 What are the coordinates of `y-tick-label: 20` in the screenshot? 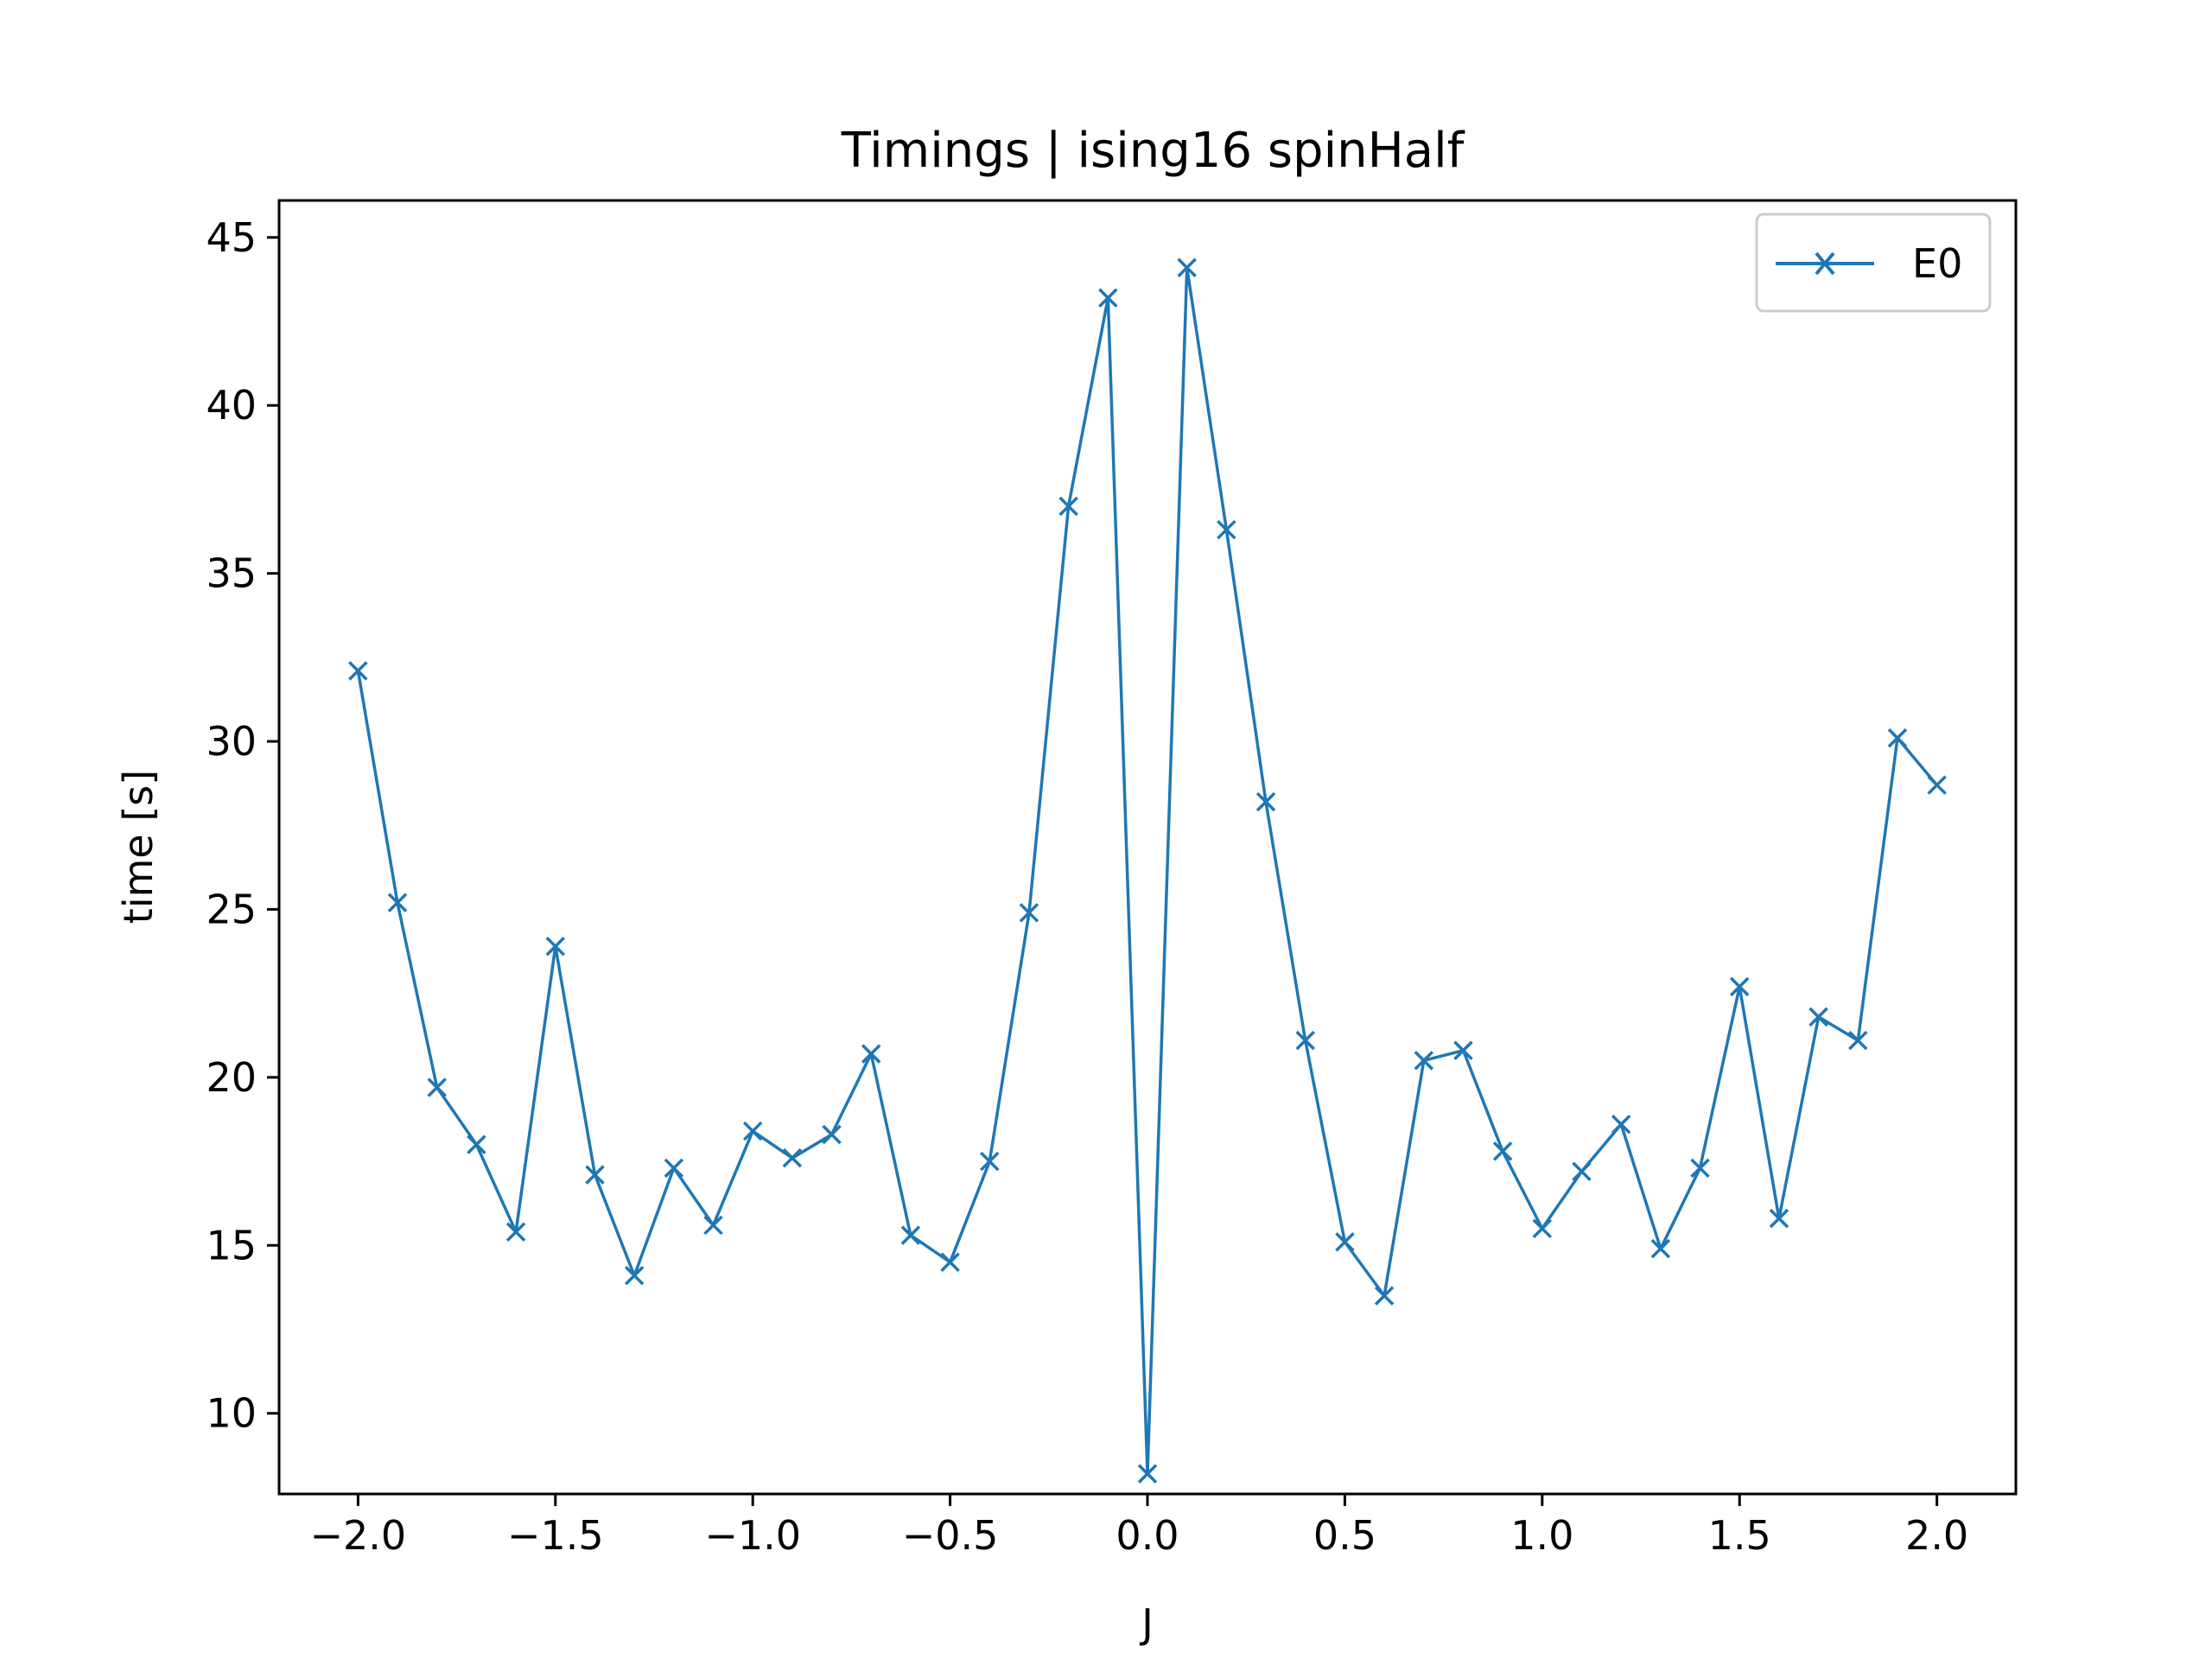 It's located at (232, 1077).